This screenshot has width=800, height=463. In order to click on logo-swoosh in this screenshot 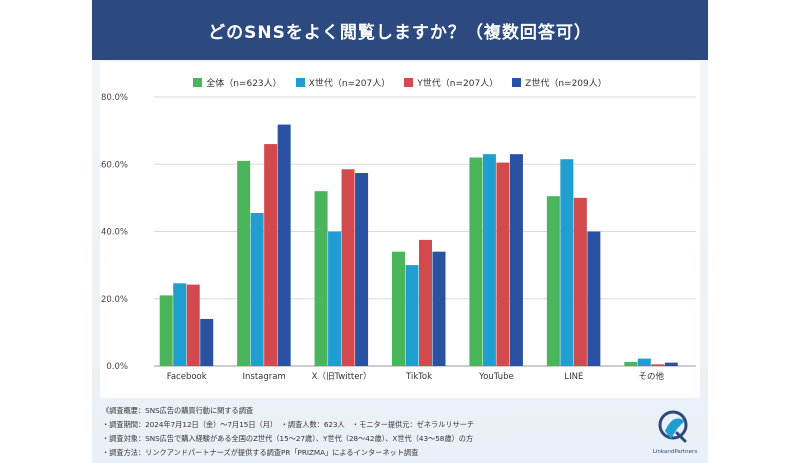, I will do `click(675, 428)`.